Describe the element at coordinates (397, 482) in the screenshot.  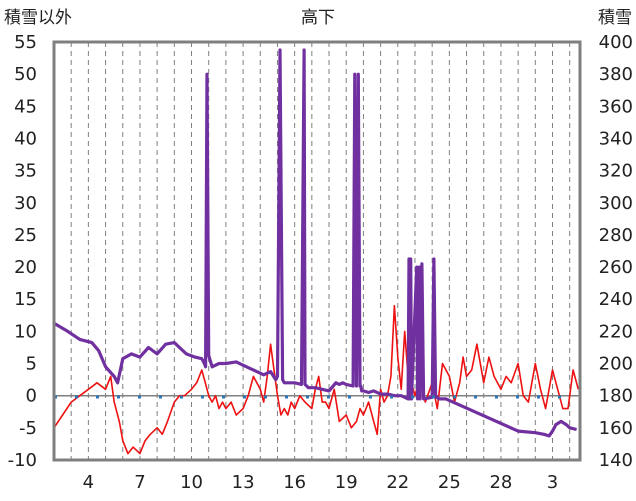
I see `x-tick-label: 22` at that location.